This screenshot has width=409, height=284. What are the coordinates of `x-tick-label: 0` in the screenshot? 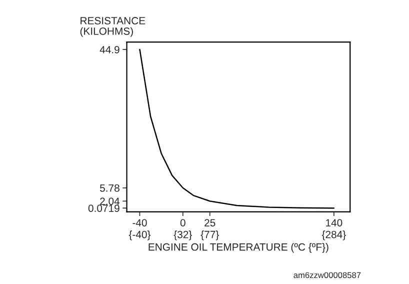 It's located at (183, 222).